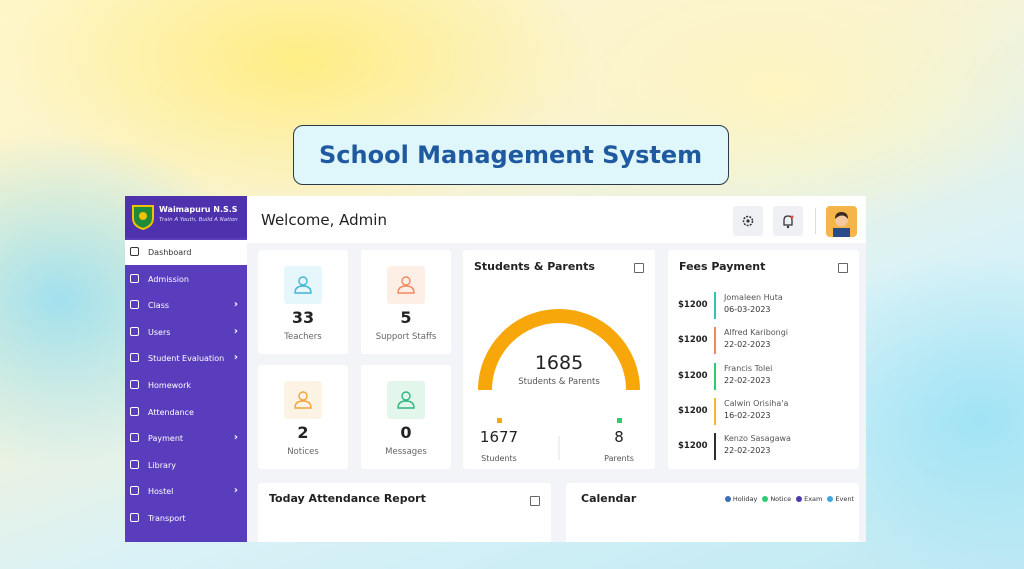 The width and height of the screenshot is (1024, 569). What do you see at coordinates (813, 499) in the screenshot?
I see `legend-label: Exam` at bounding box center [813, 499].